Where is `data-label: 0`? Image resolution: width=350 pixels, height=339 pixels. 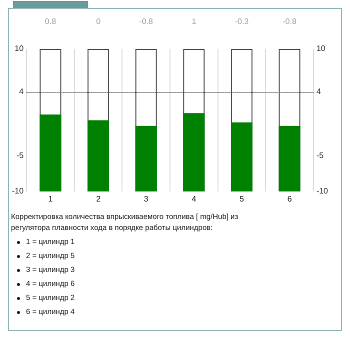
data-label: 0 is located at coordinates (99, 21).